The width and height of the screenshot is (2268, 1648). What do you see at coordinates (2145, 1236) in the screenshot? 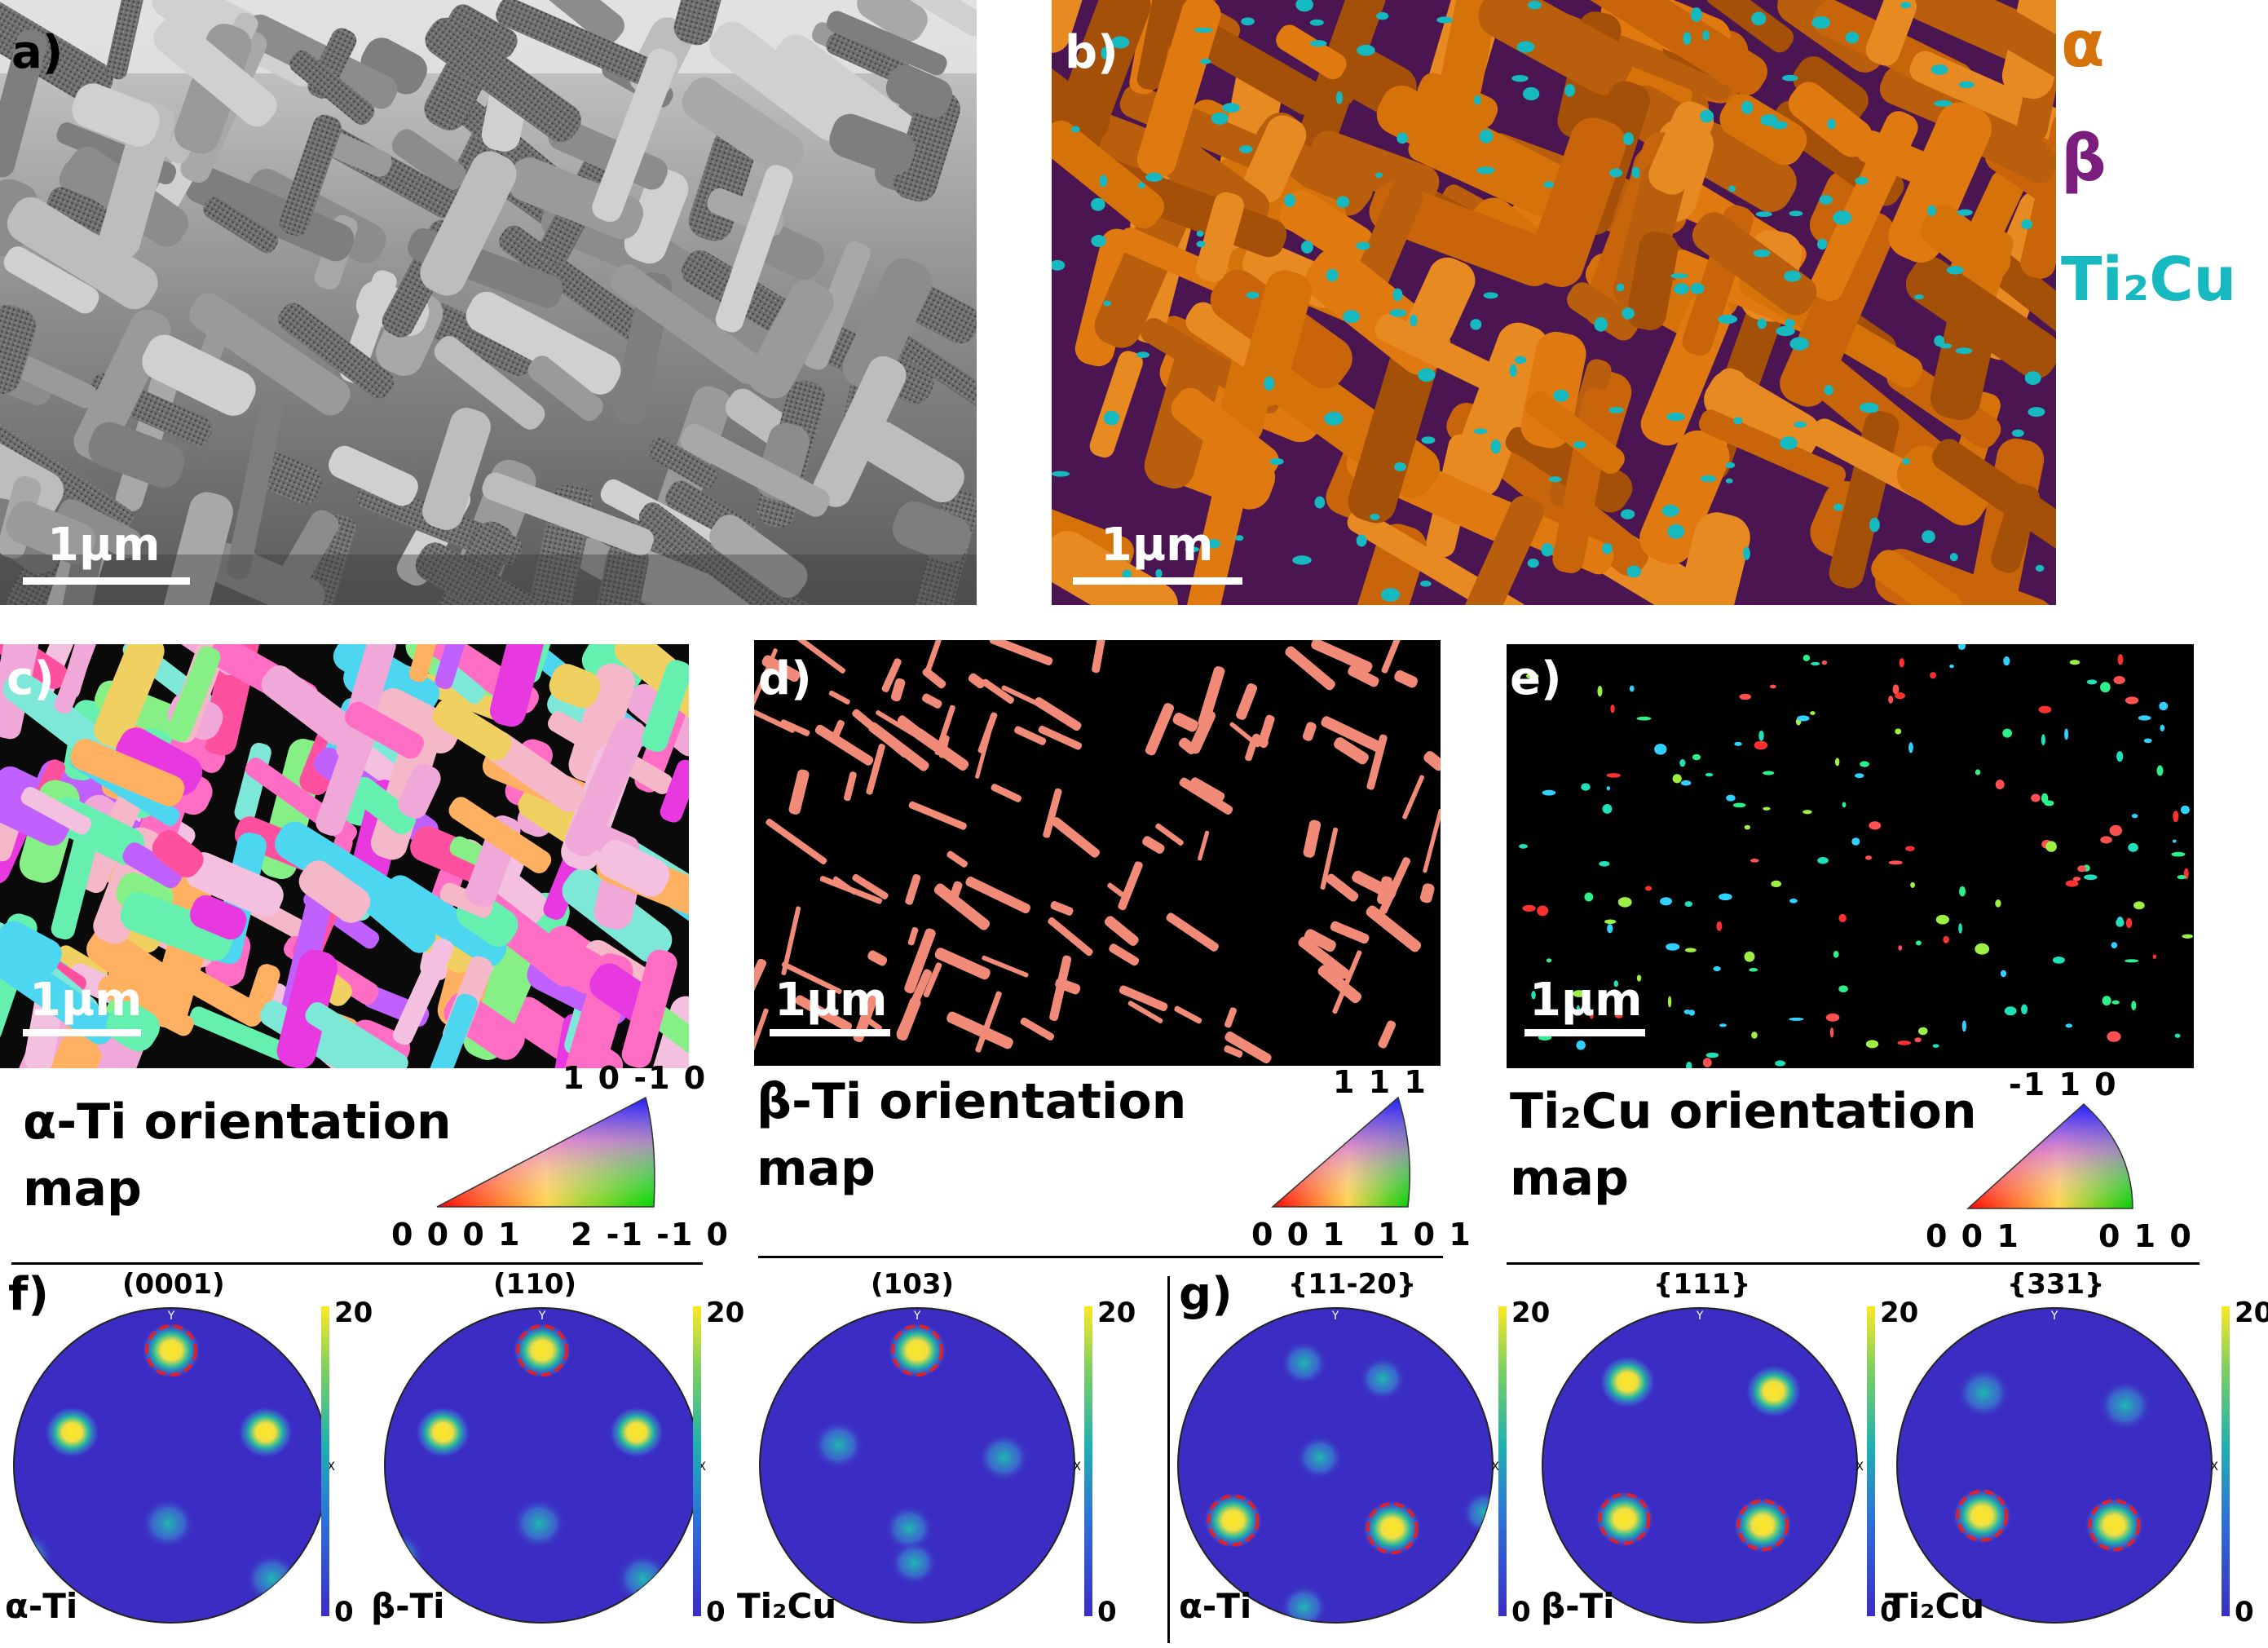
I see `ti2cu-ipf-right-label: 0 1 0` at bounding box center [2145, 1236].